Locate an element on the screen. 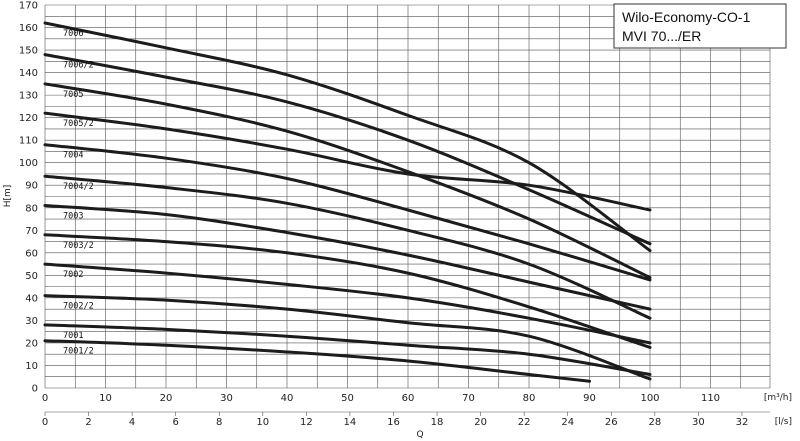 Image resolution: width=800 pixels, height=441 pixels. x-tick-label: 110 is located at coordinates (710, 398).